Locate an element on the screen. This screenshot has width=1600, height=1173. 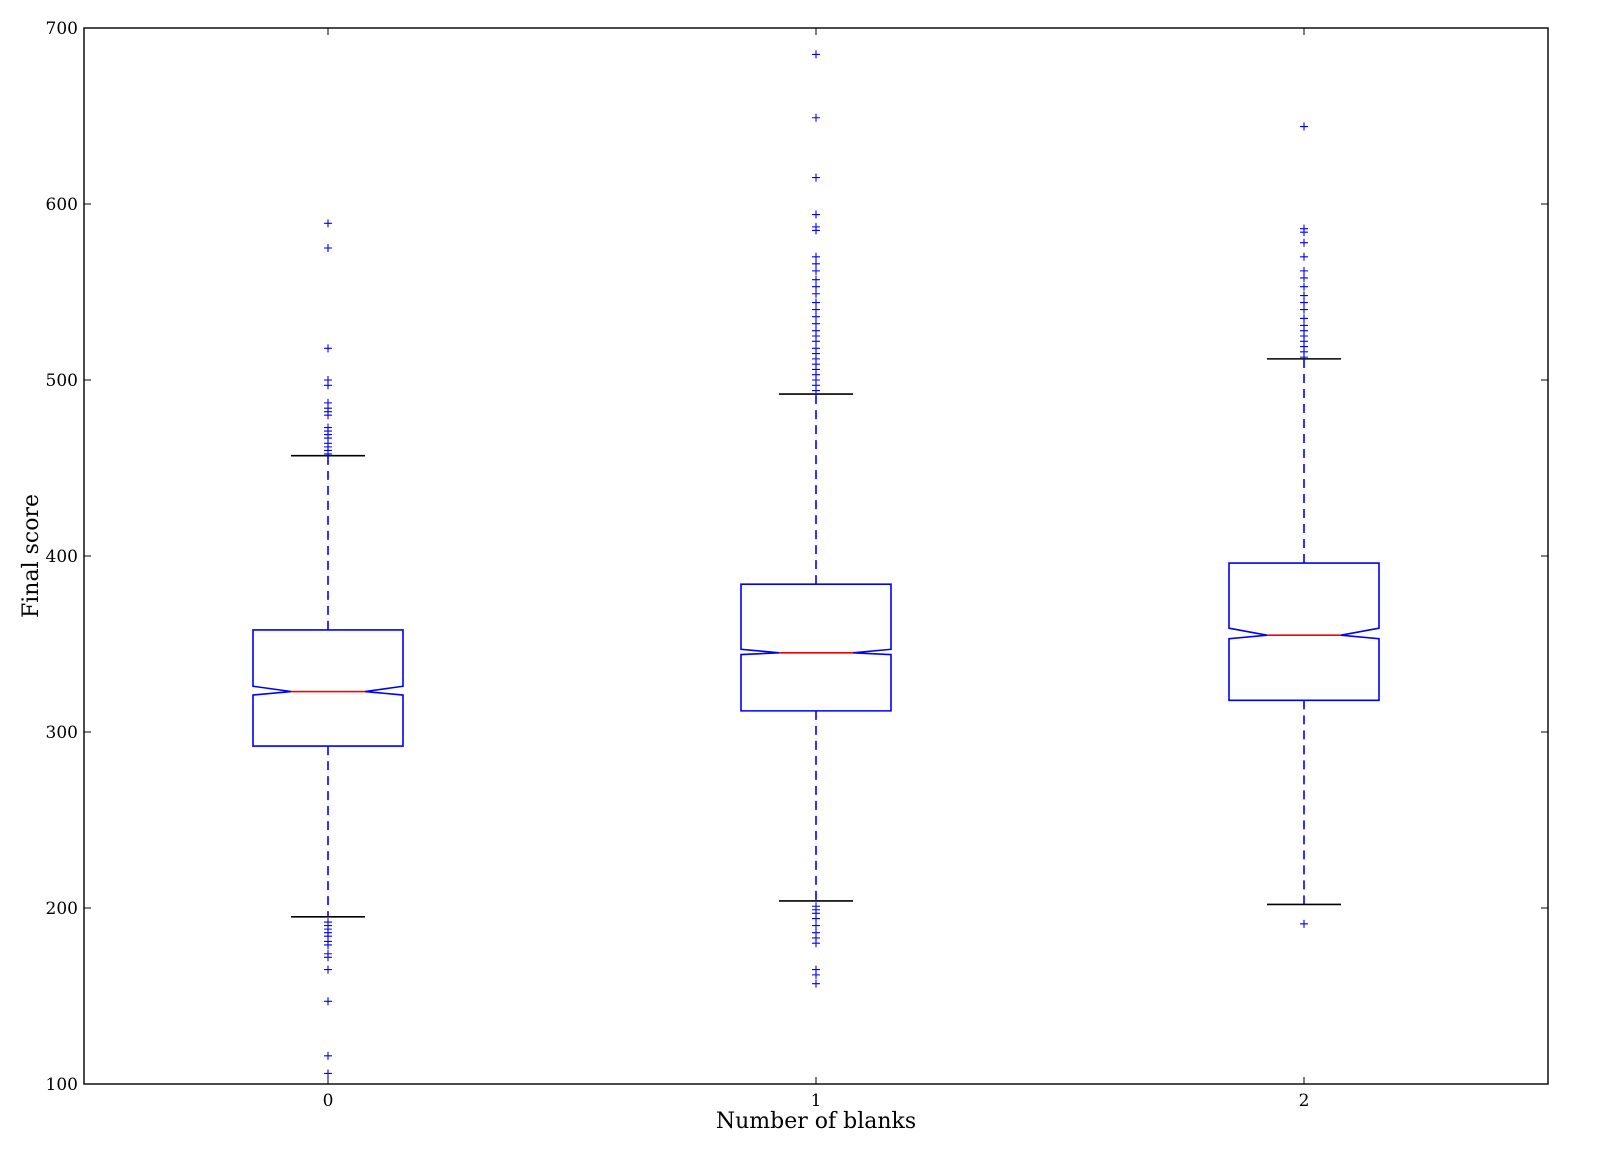
y-tick-label: 300 is located at coordinates (62, 733).